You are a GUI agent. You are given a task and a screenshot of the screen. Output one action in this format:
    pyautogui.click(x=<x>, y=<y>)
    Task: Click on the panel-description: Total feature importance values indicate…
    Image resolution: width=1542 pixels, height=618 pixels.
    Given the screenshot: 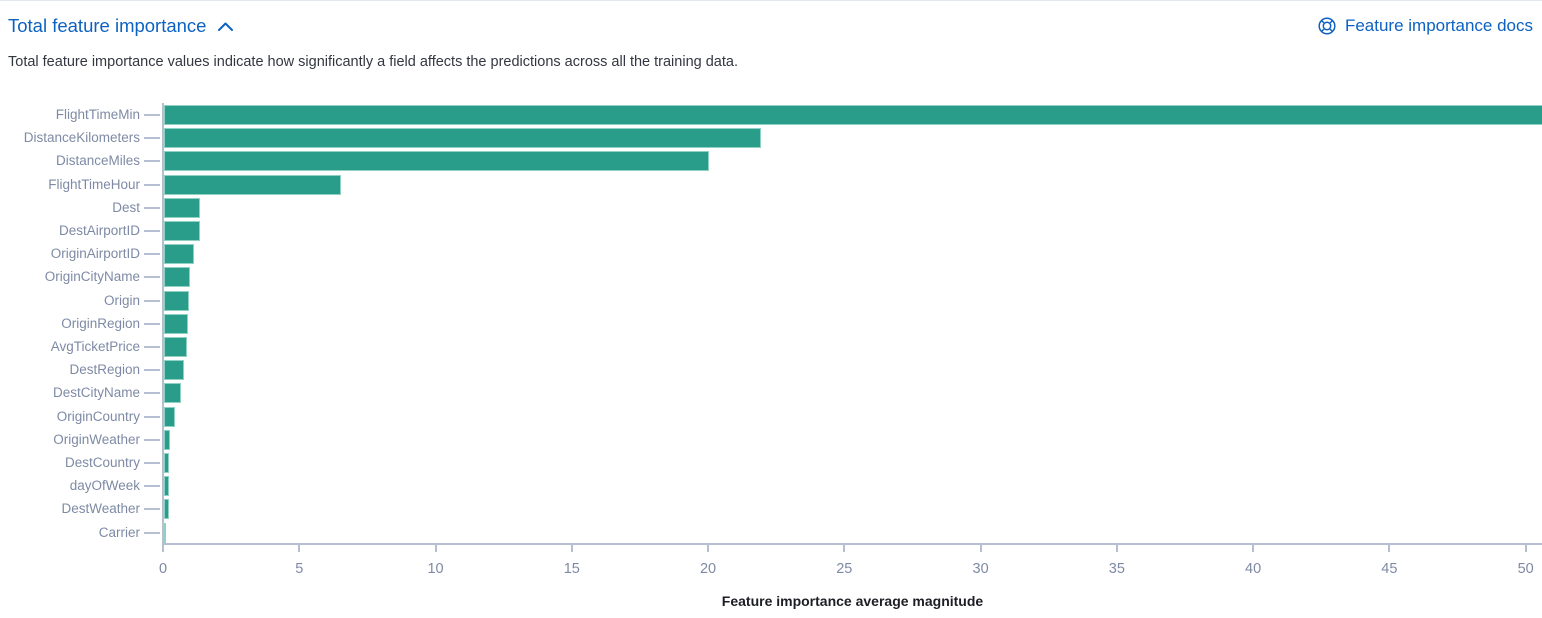 What is the action you would take?
    pyautogui.click(x=373, y=62)
    